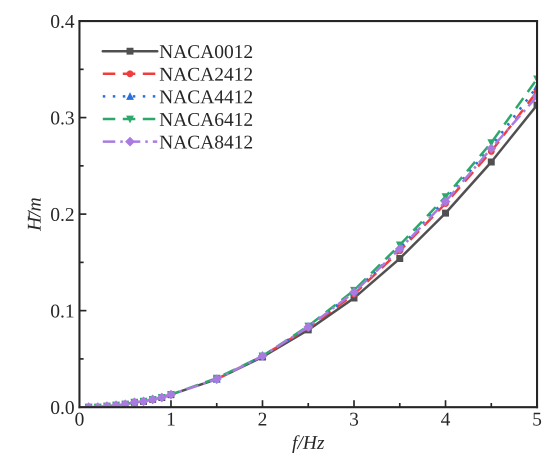 The height and width of the screenshot is (468, 548). Describe the element at coordinates (206, 142) in the screenshot. I see `legend-label: NACA8412` at that location.